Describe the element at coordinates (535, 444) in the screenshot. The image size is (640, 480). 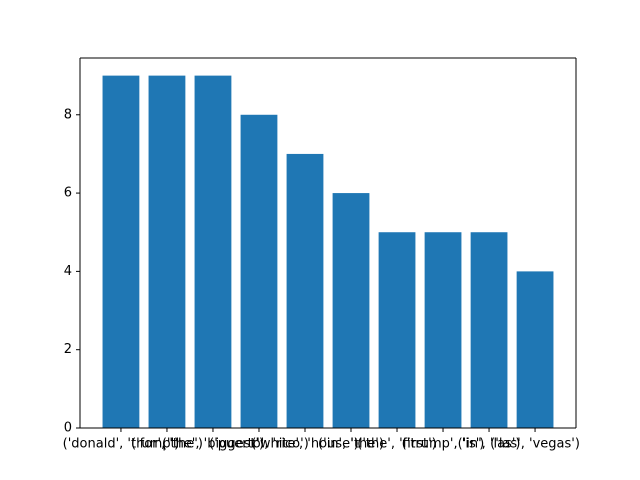
I see `x-tick-label-9: ('las', 'vegas')` at that location.